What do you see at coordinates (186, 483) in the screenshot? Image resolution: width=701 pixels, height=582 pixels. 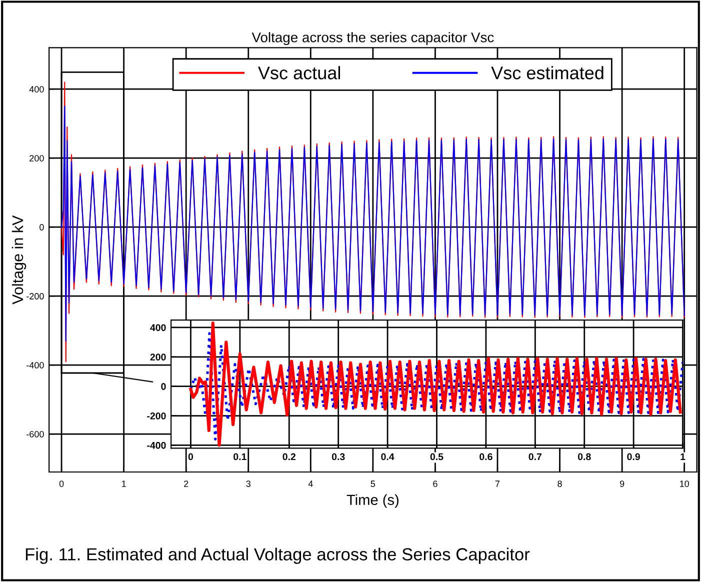 I see `x-tick-label: 2` at bounding box center [186, 483].